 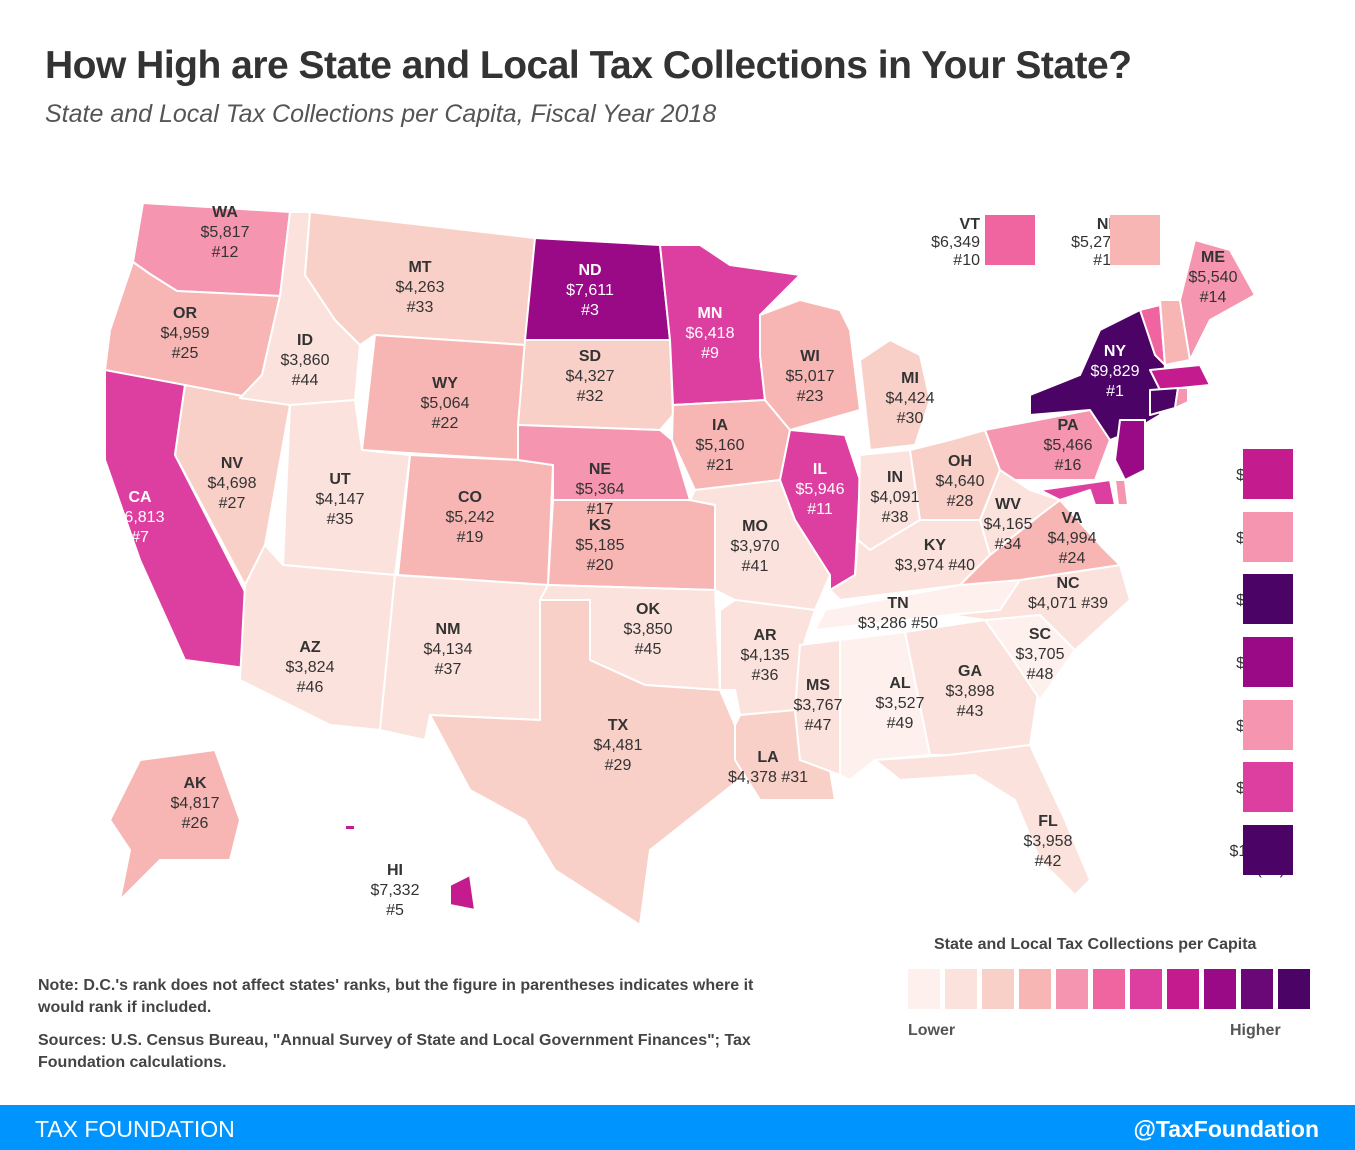 What do you see at coordinates (935, 555) in the screenshot?
I see `state-label-ky: KY $3,974 #40` at bounding box center [935, 555].